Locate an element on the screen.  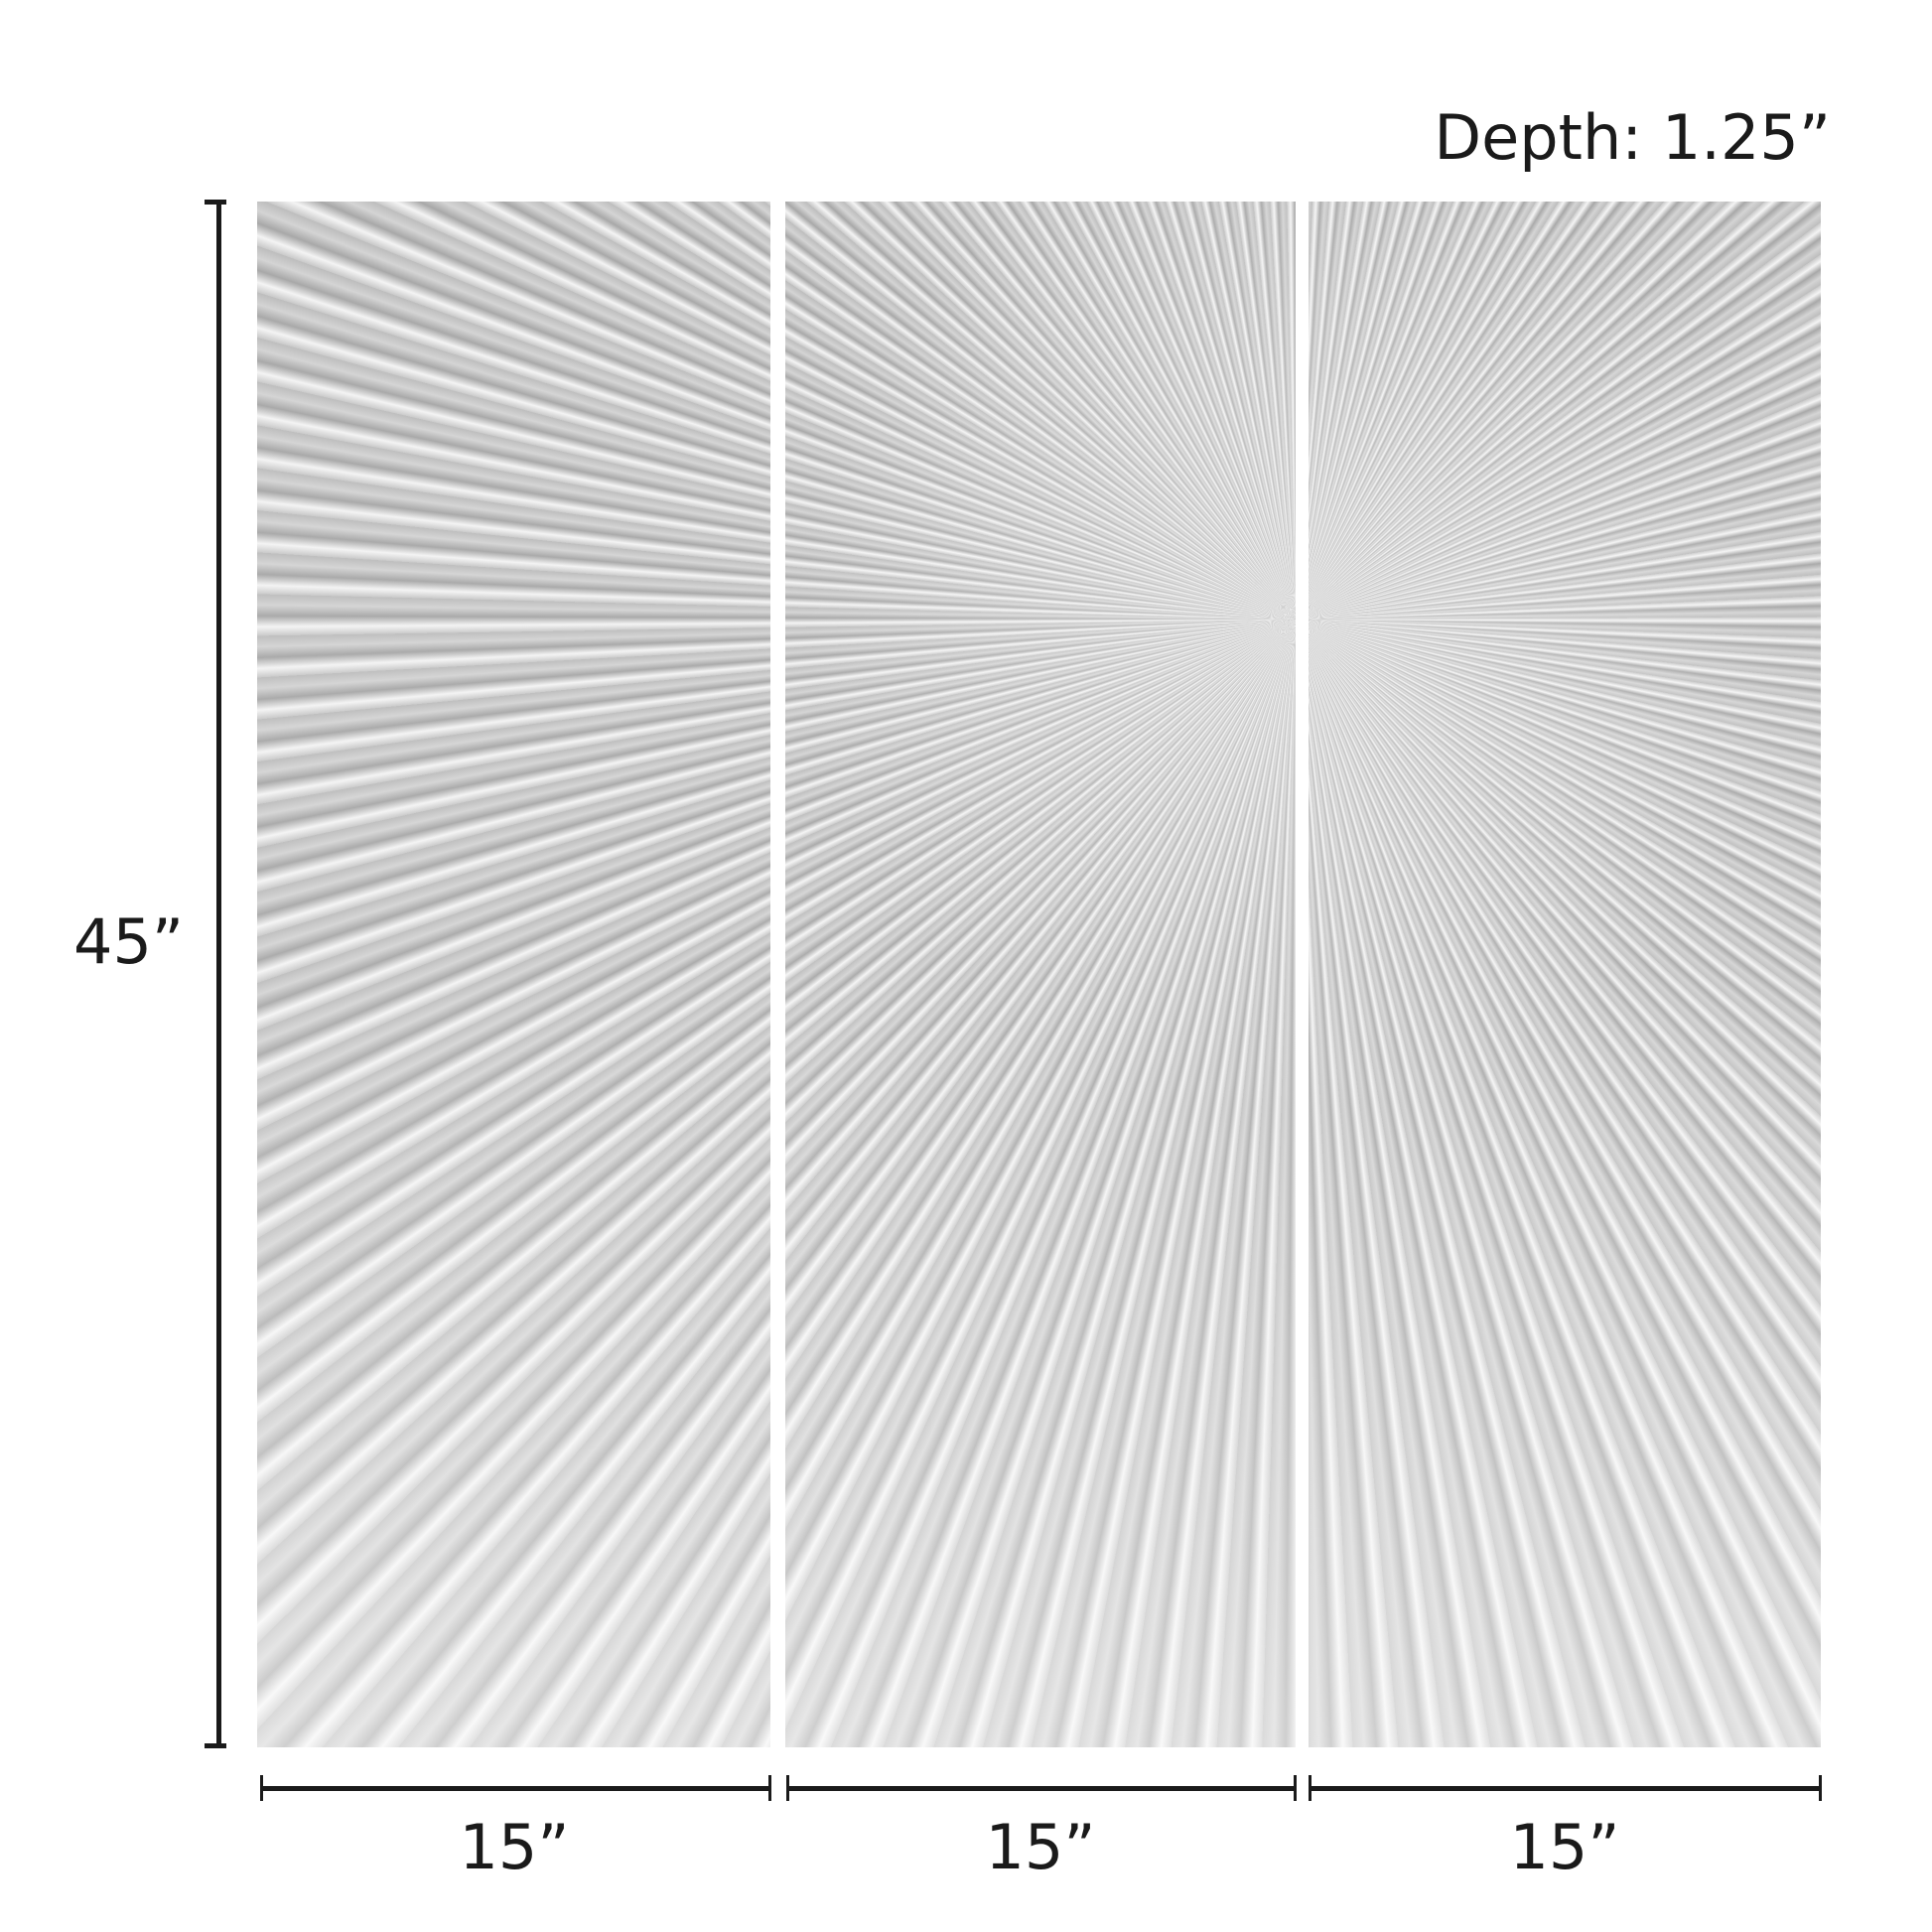
width-label-right: 15” is located at coordinates (1565, 1847).